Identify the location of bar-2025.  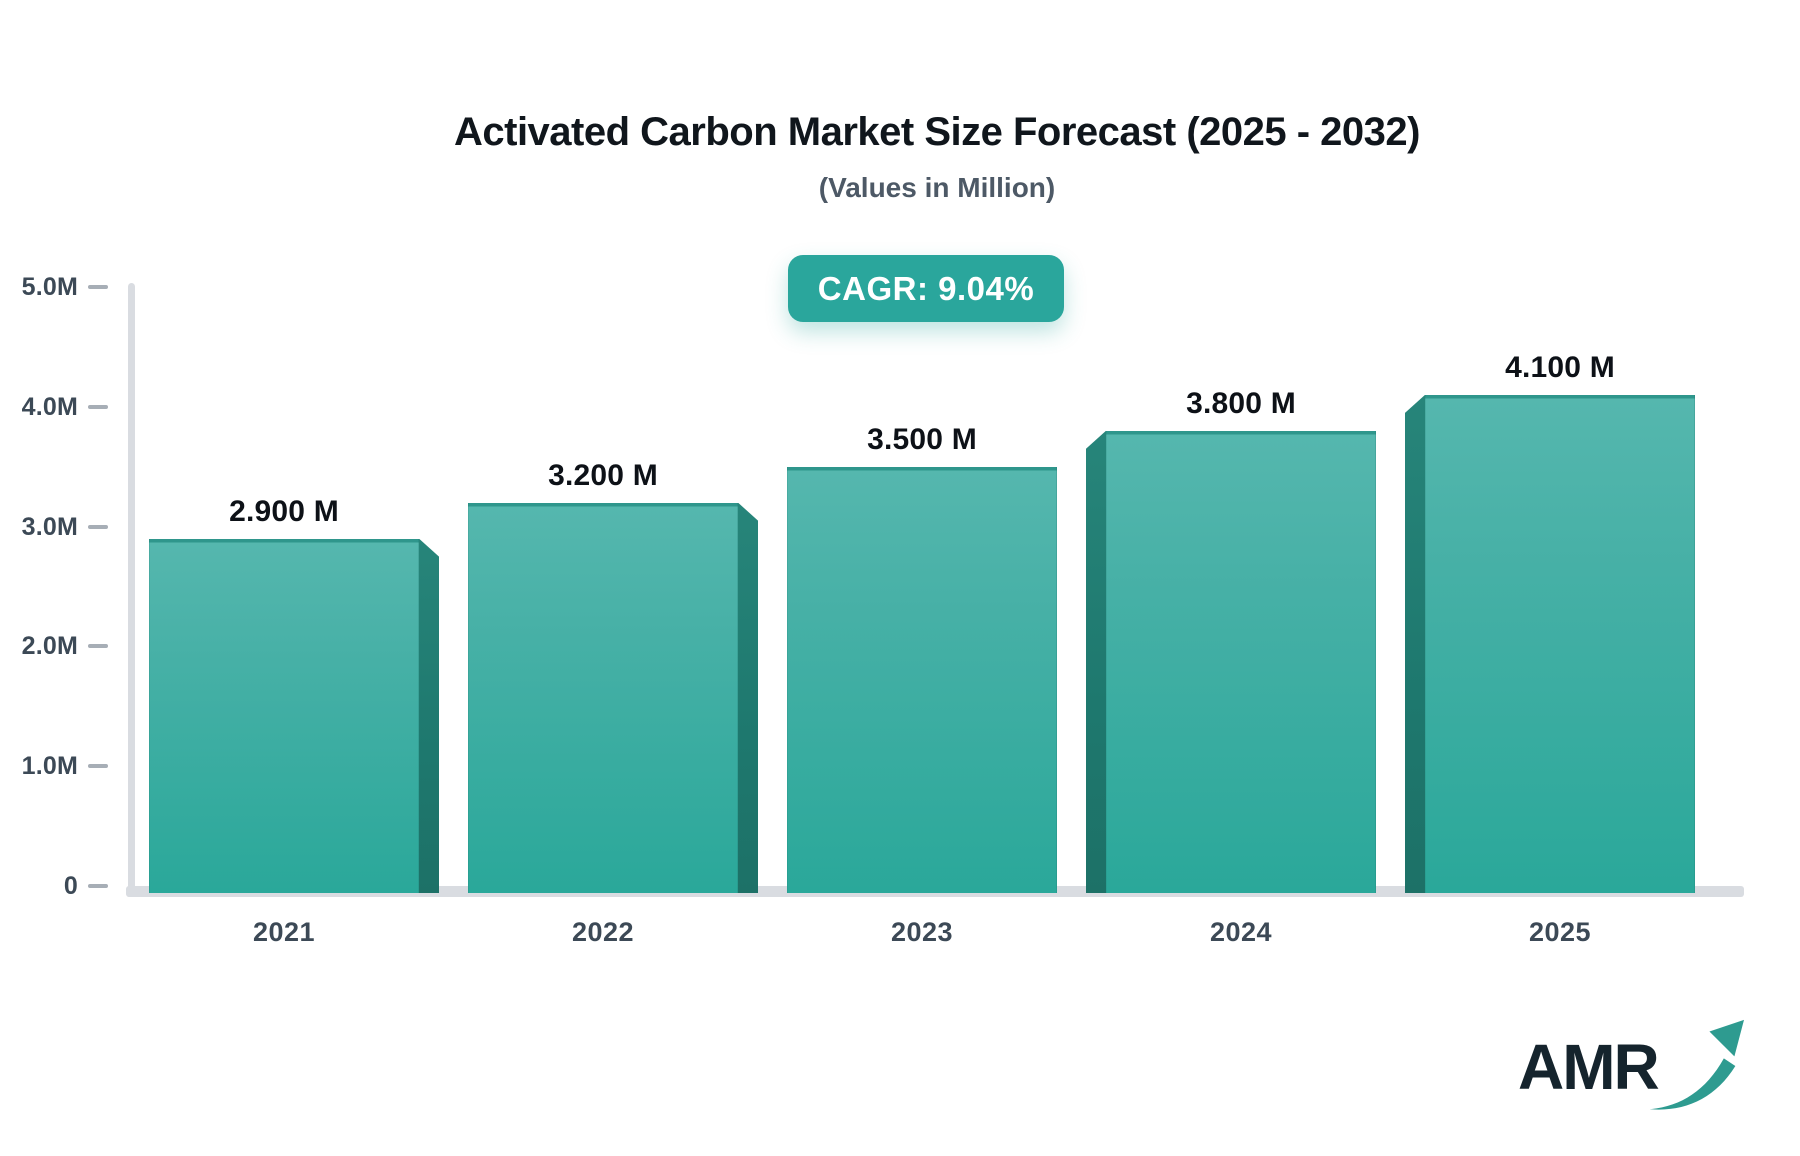
(1560, 643).